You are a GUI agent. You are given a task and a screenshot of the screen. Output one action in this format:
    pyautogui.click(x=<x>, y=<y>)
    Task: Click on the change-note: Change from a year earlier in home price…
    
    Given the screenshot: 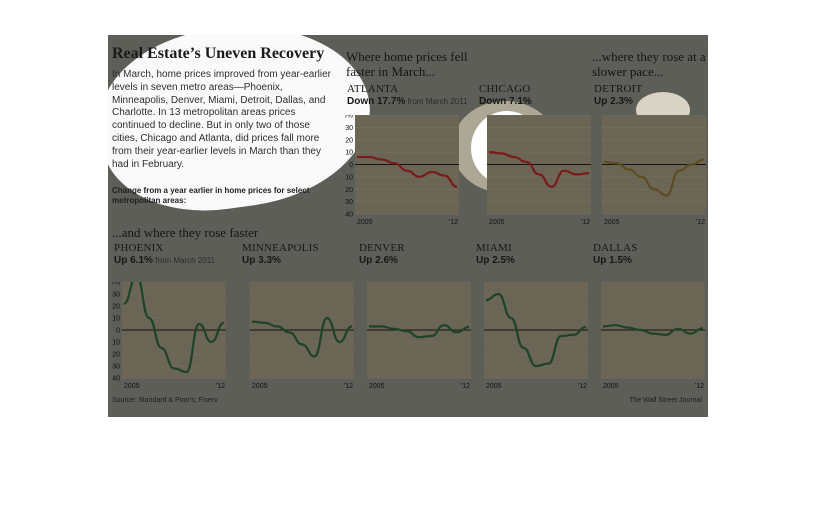 What is the action you would take?
    pyautogui.click(x=211, y=195)
    